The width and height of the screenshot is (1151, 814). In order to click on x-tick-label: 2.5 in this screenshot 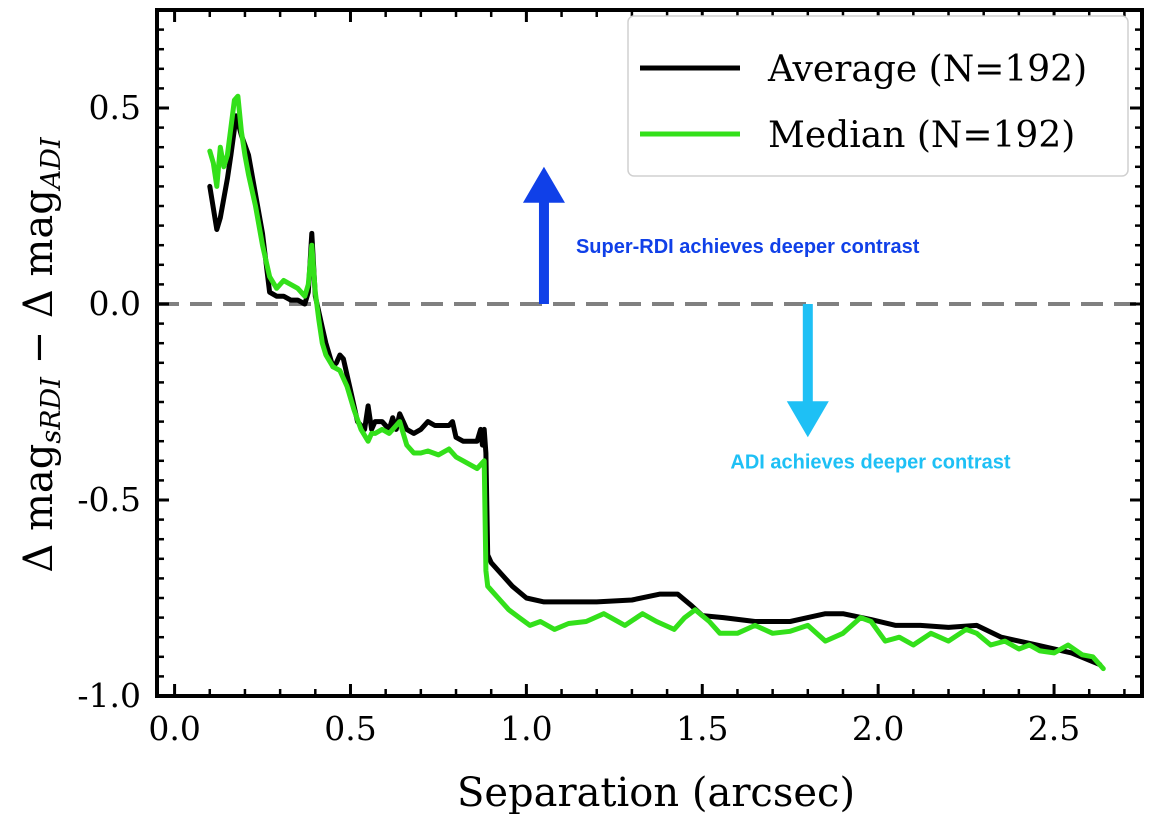, I will do `click(1054, 728)`.